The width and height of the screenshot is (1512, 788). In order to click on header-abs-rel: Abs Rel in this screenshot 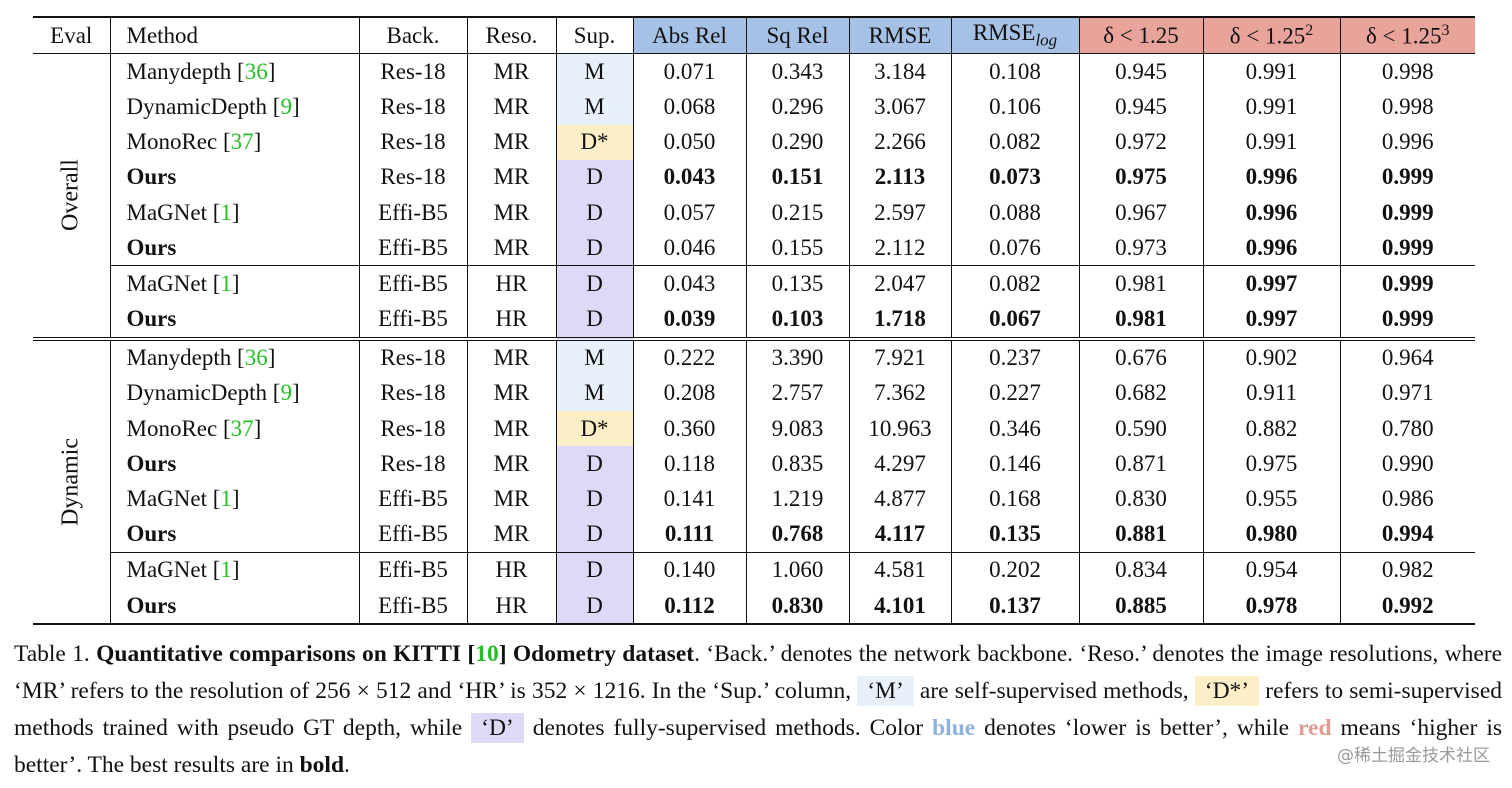, I will do `click(690, 35)`.